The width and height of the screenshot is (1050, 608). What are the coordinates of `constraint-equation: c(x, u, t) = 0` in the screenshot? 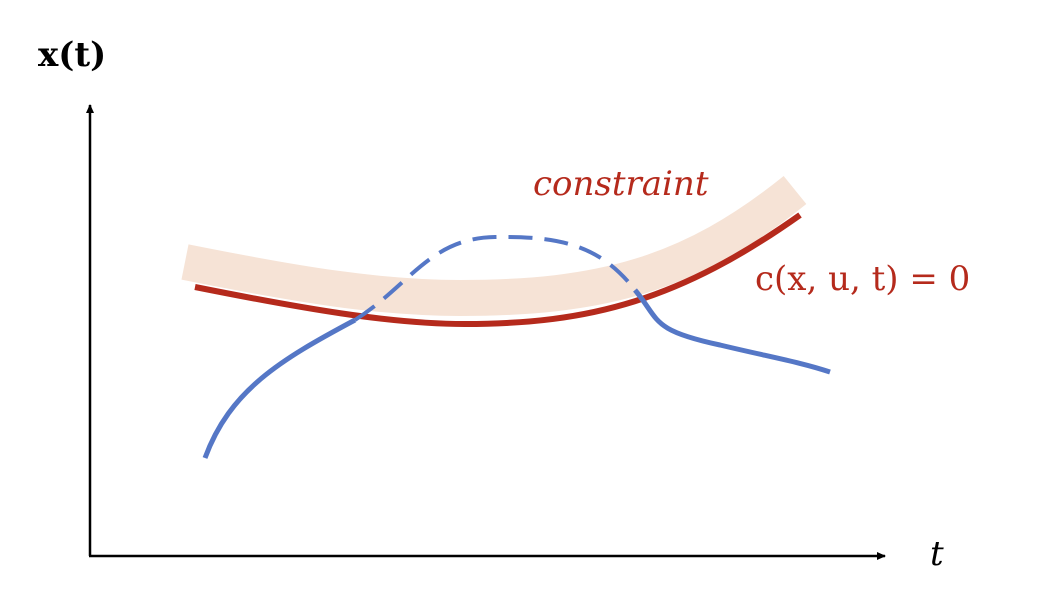 It's located at (862, 279).